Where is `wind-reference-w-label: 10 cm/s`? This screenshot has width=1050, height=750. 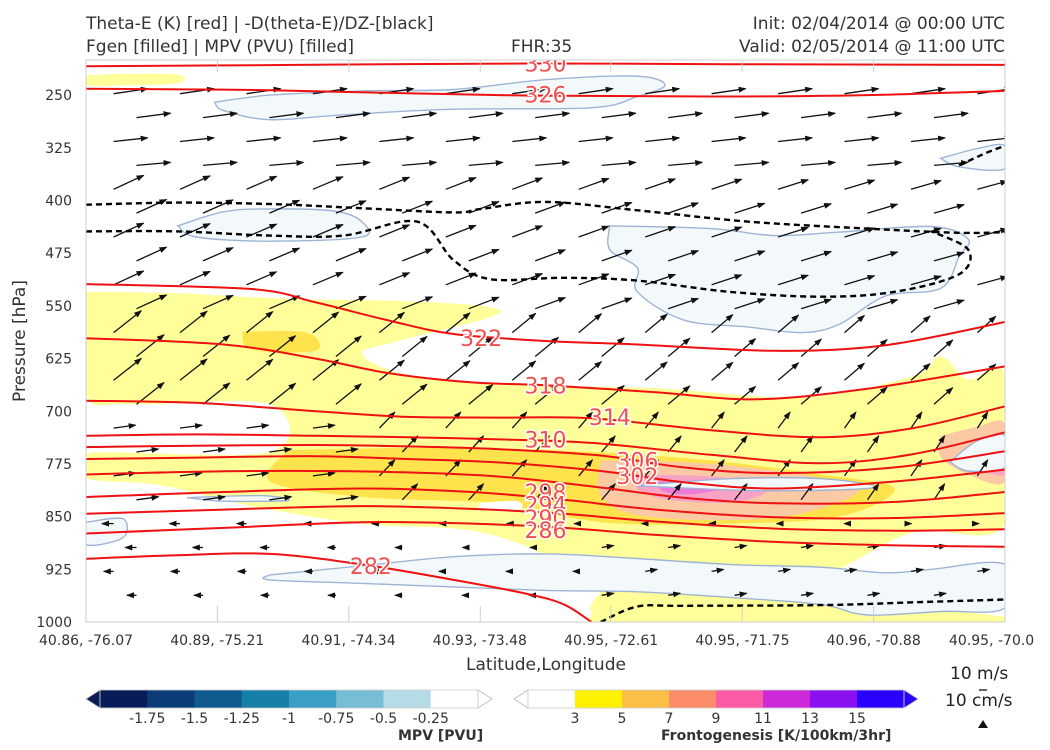 wind-reference-w-label: 10 cm/s is located at coordinates (979, 701).